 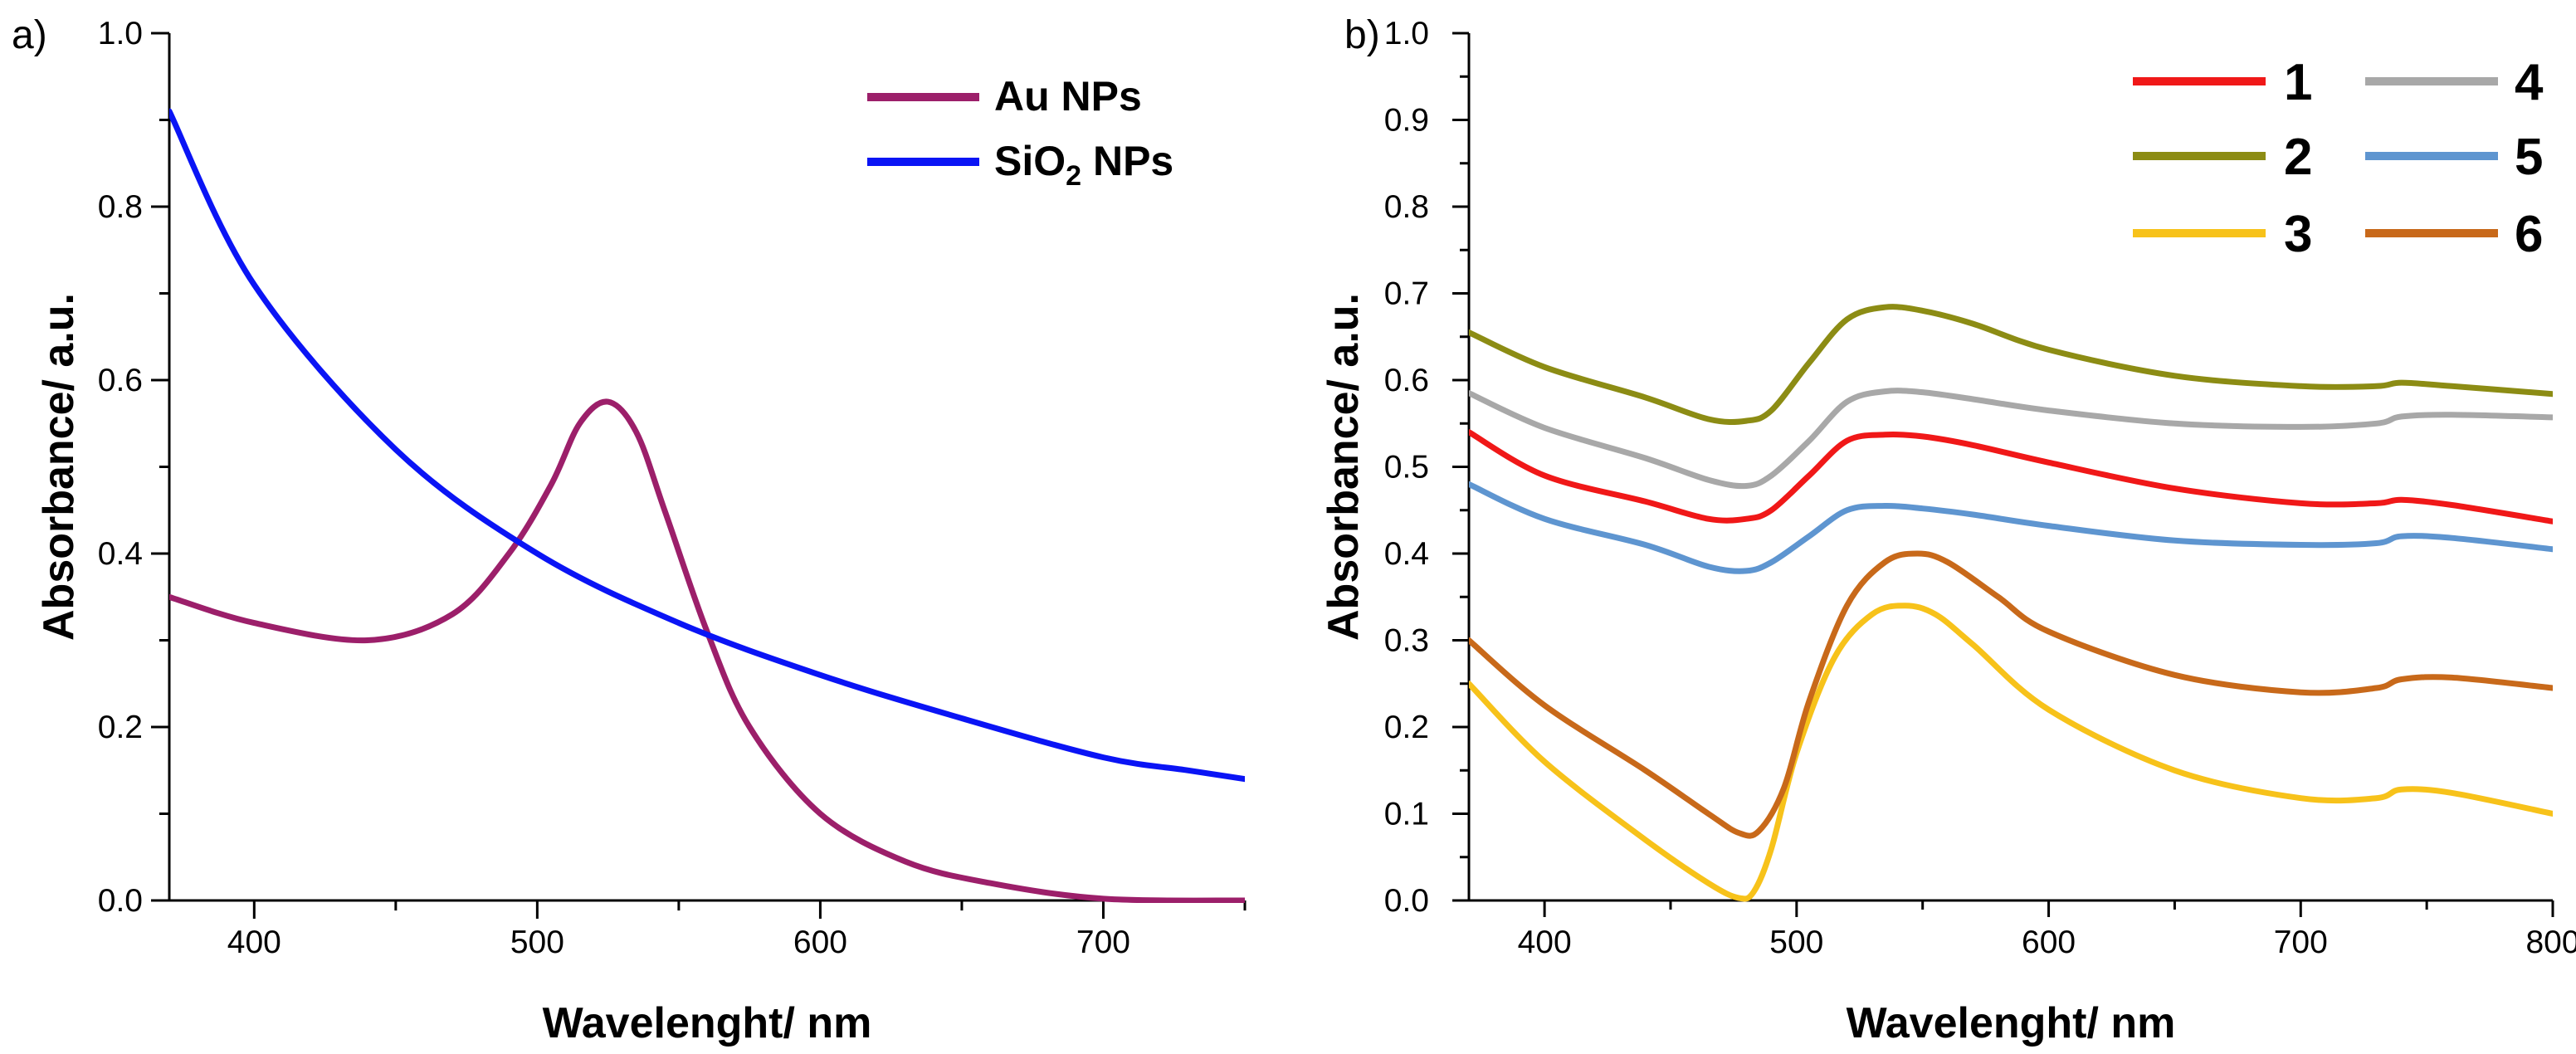 What do you see at coordinates (1020, 132) in the screenshot?
I see `legend: Au NPs SiO2 NPs` at bounding box center [1020, 132].